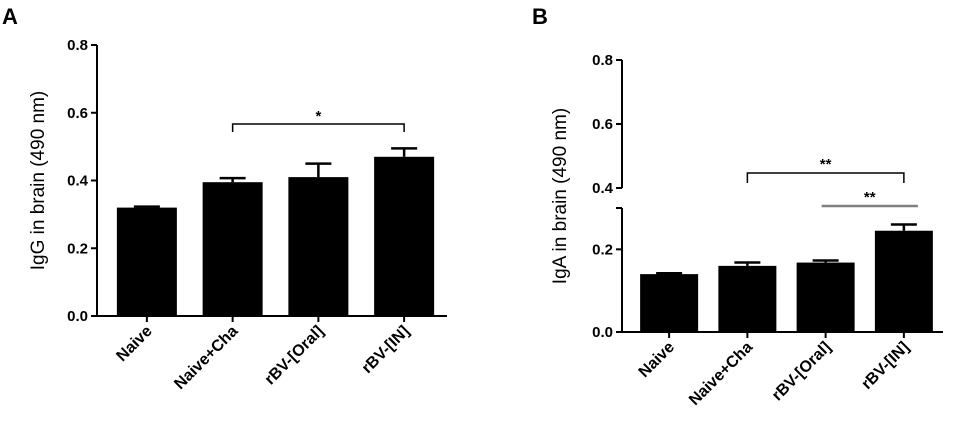 This screenshot has width=956, height=435. Describe the element at coordinates (134, 344) in the screenshot. I see `panel-a-category-label-0: Naive` at that location.